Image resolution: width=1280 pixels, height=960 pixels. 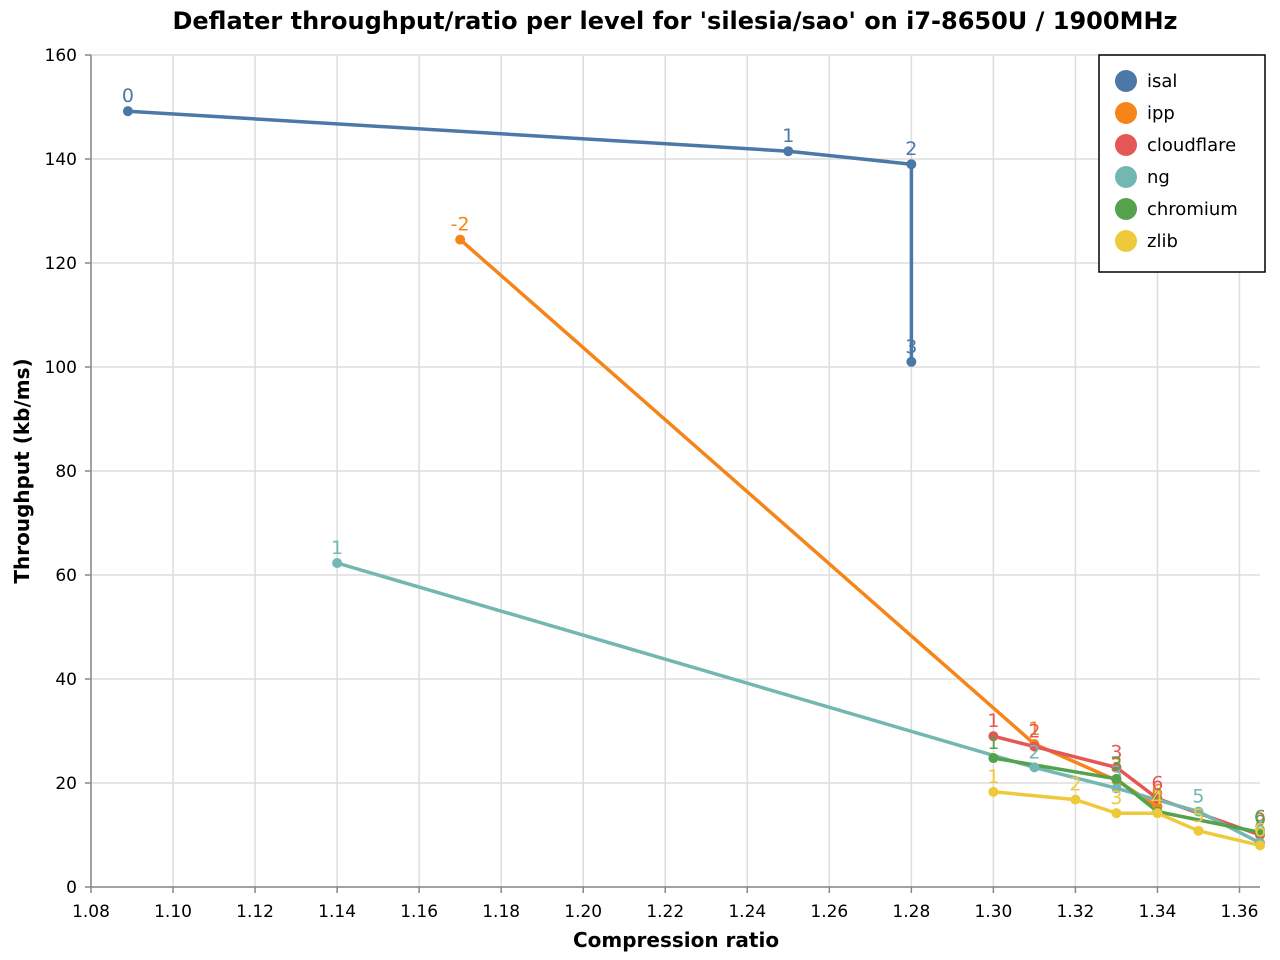 I want to click on data-label-zlib: 1, so click(x=993, y=777).